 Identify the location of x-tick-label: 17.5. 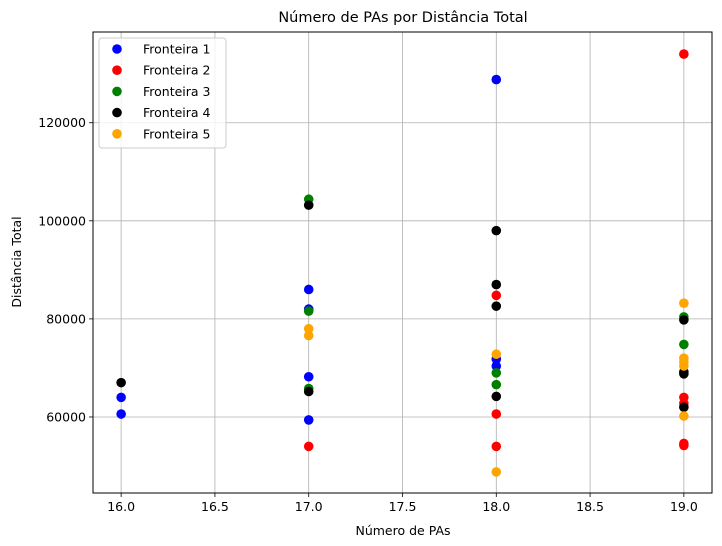
(403, 506).